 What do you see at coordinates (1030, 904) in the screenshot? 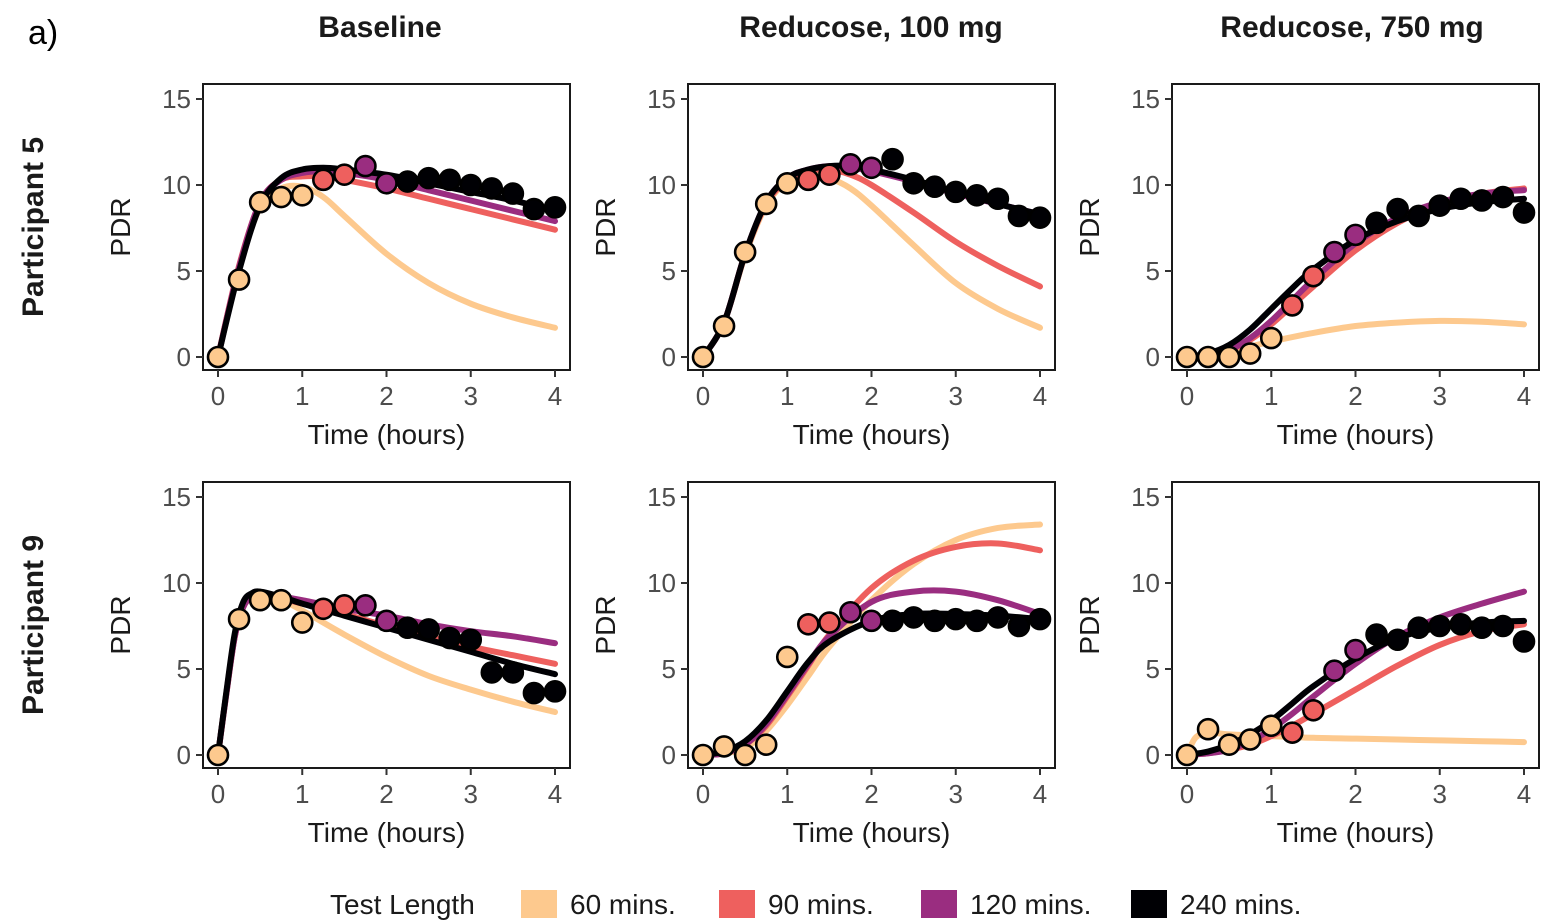
I see `legend-label-120: 120 mins.` at bounding box center [1030, 904].